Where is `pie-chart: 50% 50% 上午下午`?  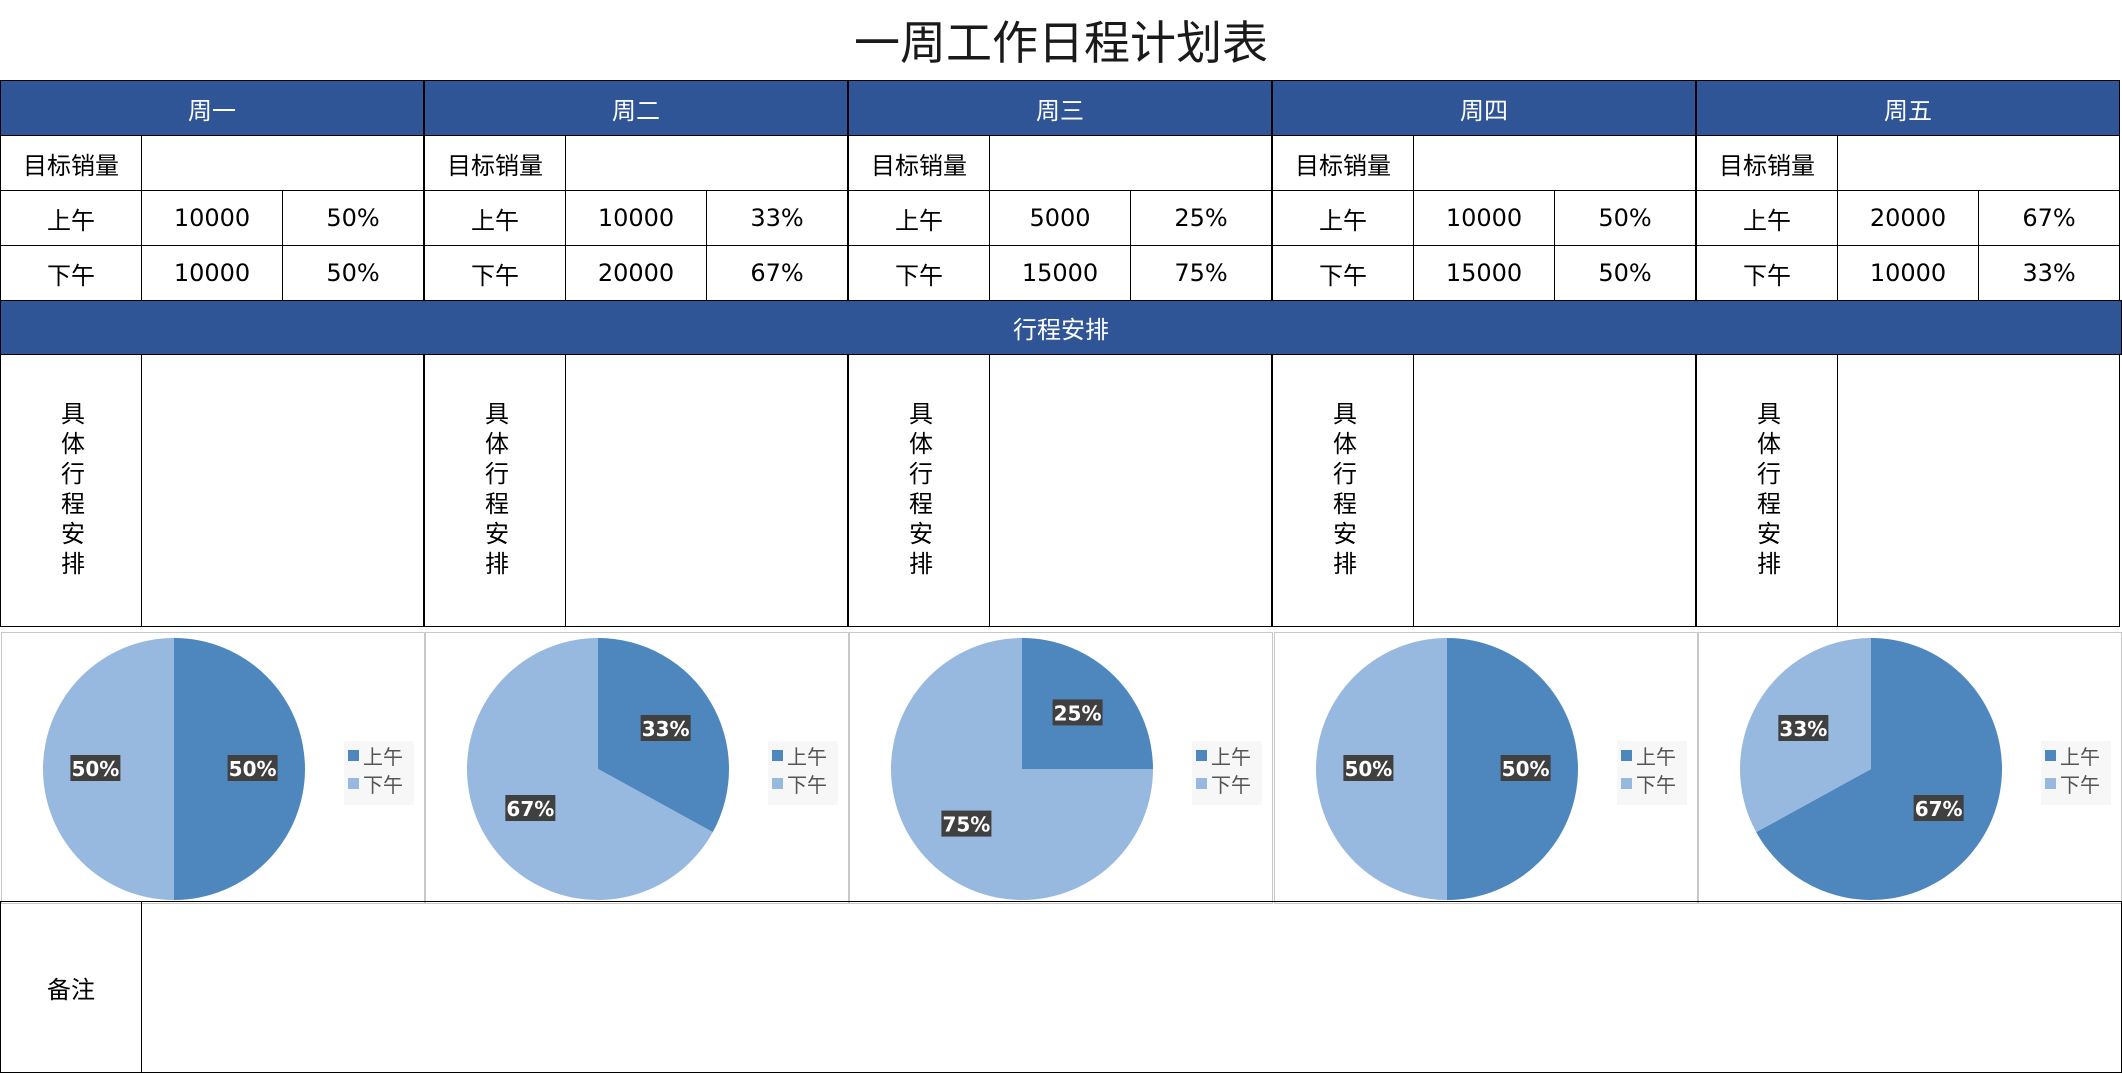 pie-chart: 50% 50% 上午下午 is located at coordinates (1486, 768).